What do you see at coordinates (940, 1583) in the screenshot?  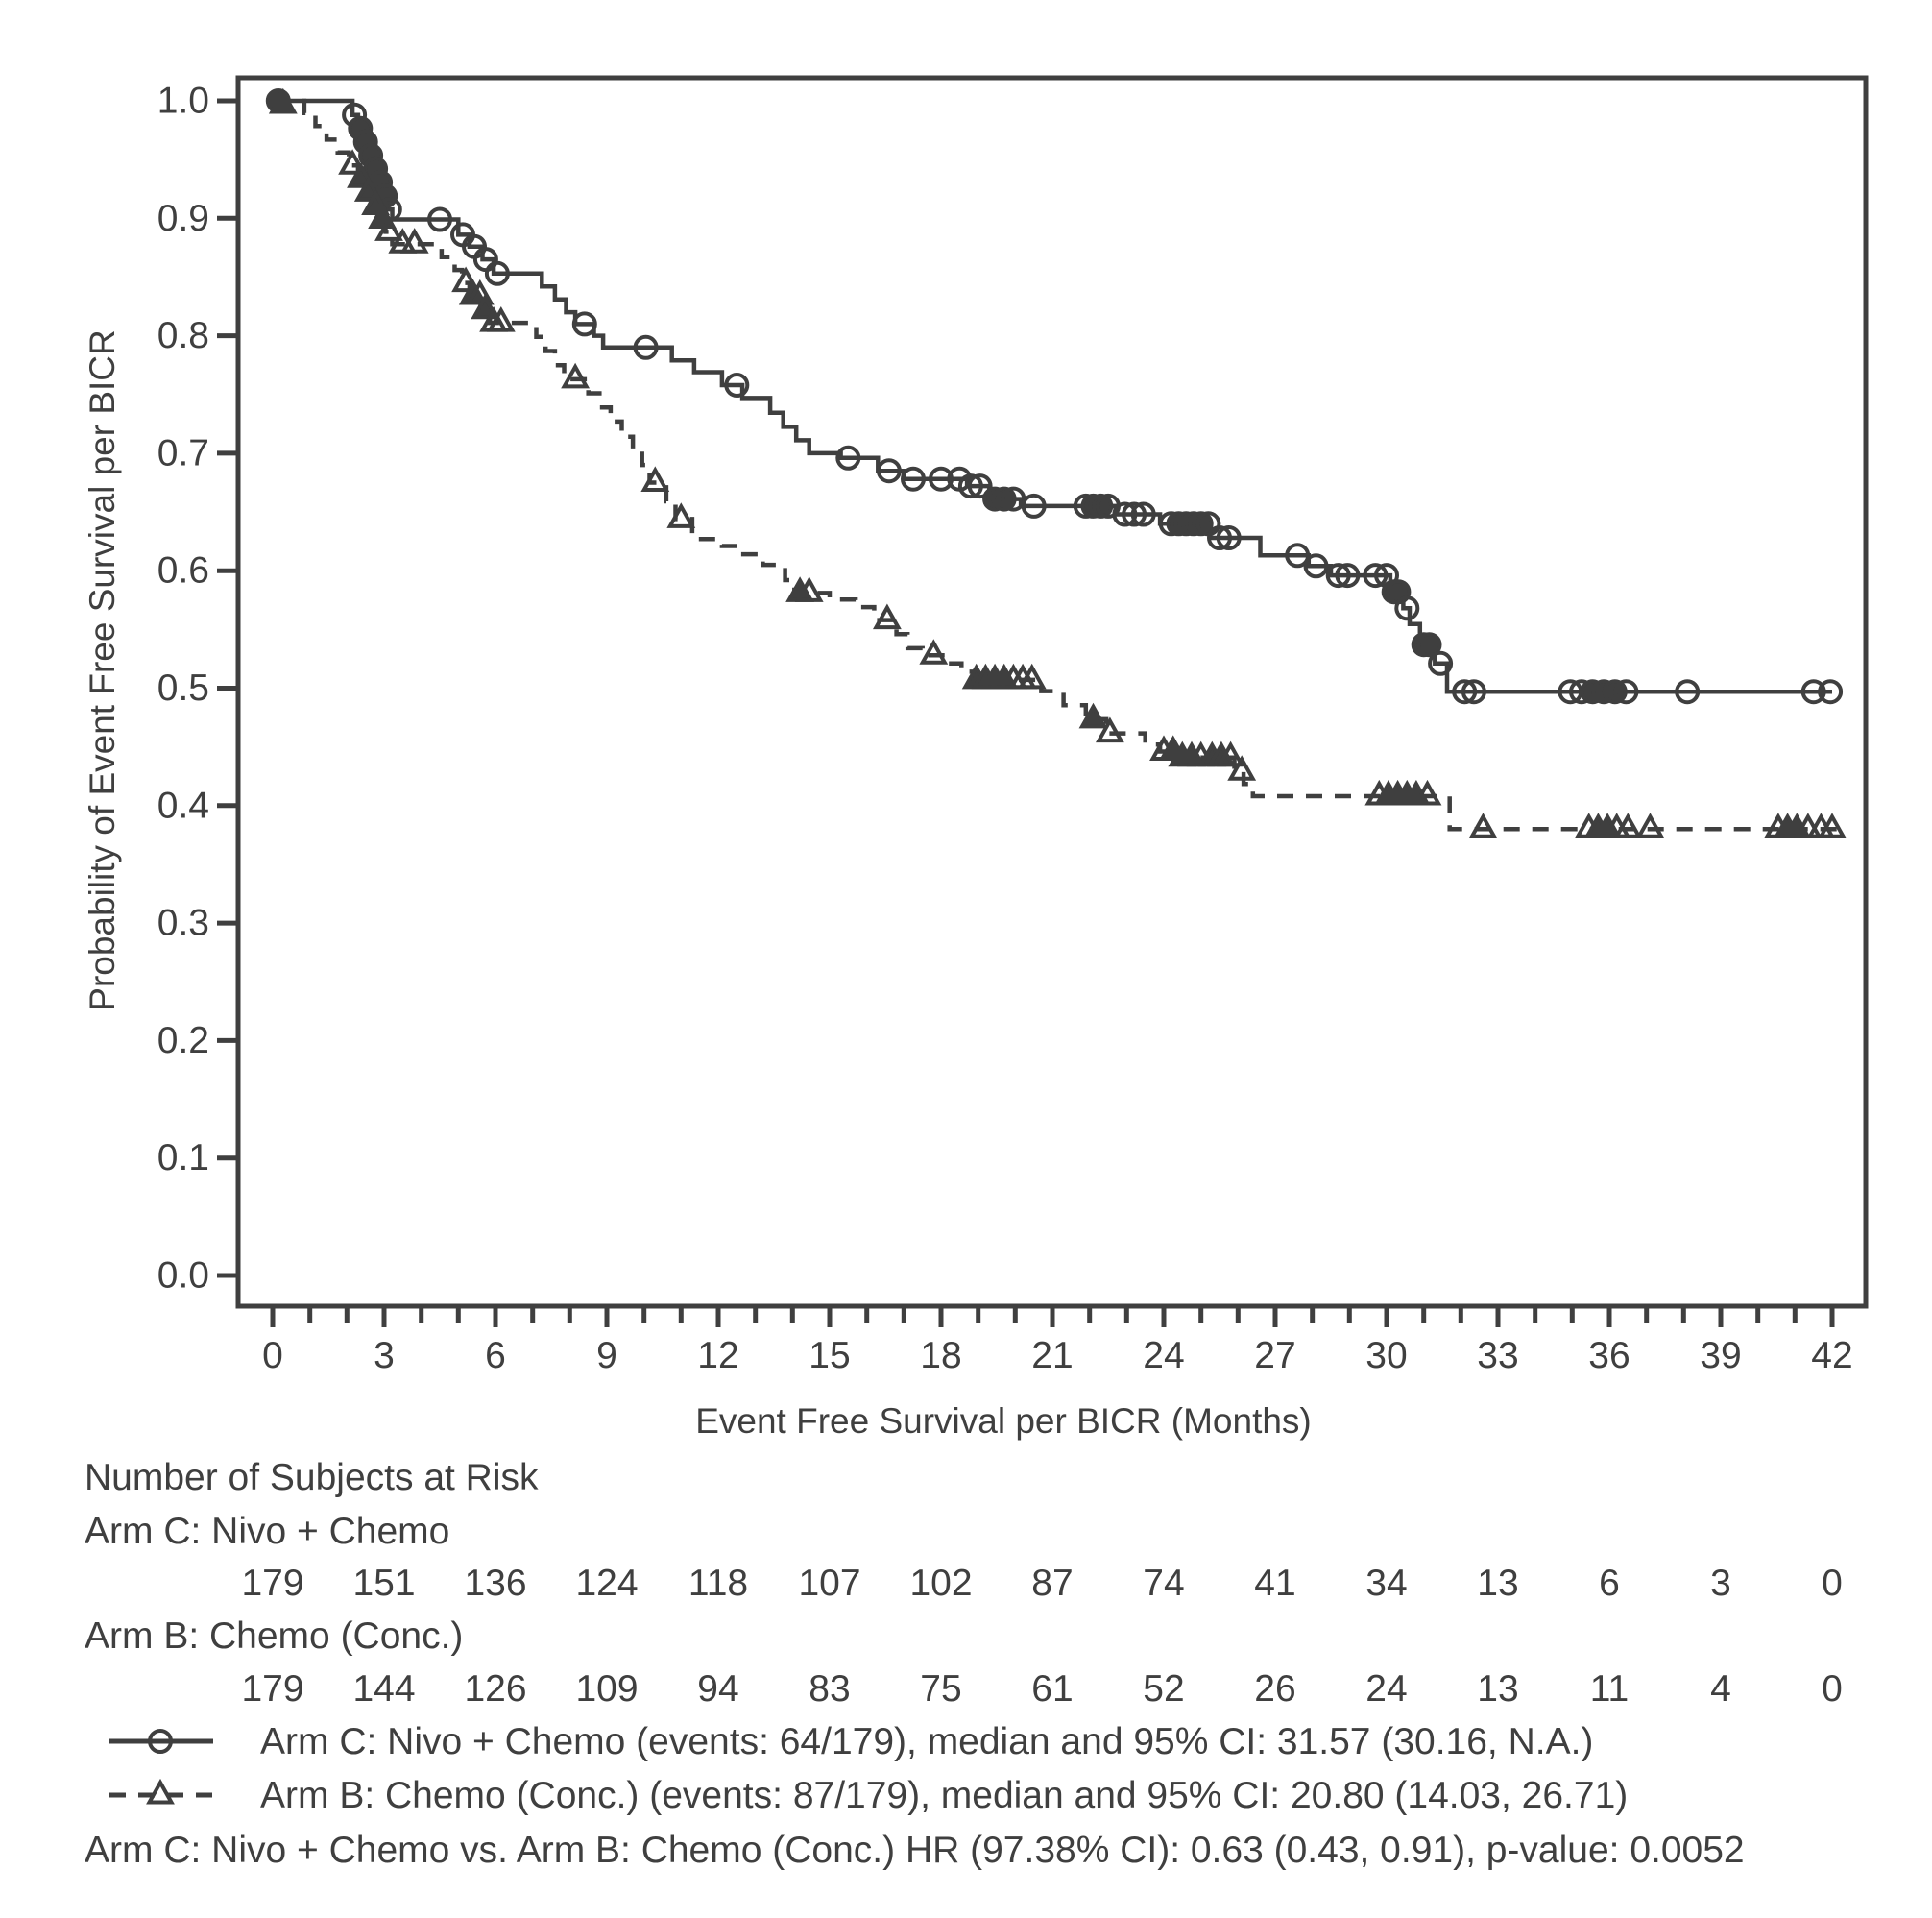 I see `svg-text: 102` at bounding box center [940, 1583].